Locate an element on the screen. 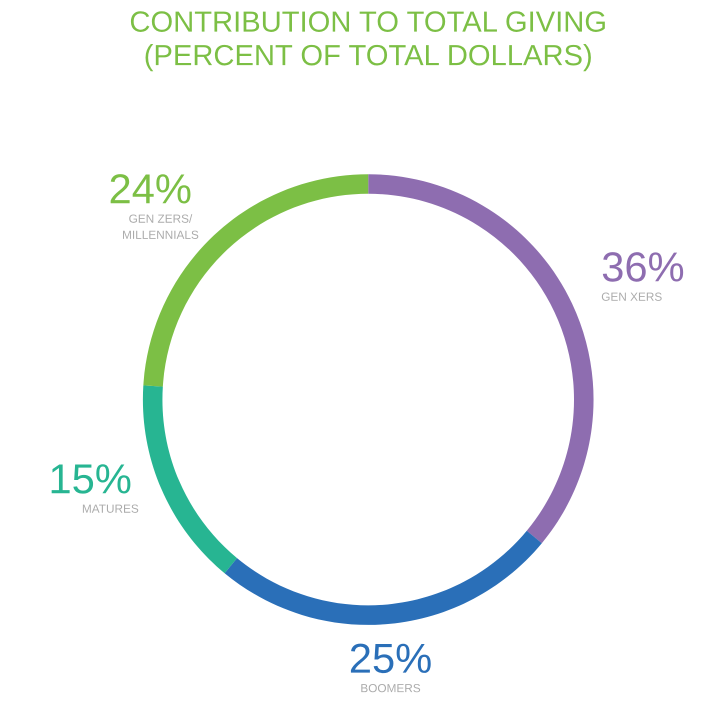 Image resolution: width=722 pixels, height=701 pixels. slice-label: MATURES is located at coordinates (110, 508).